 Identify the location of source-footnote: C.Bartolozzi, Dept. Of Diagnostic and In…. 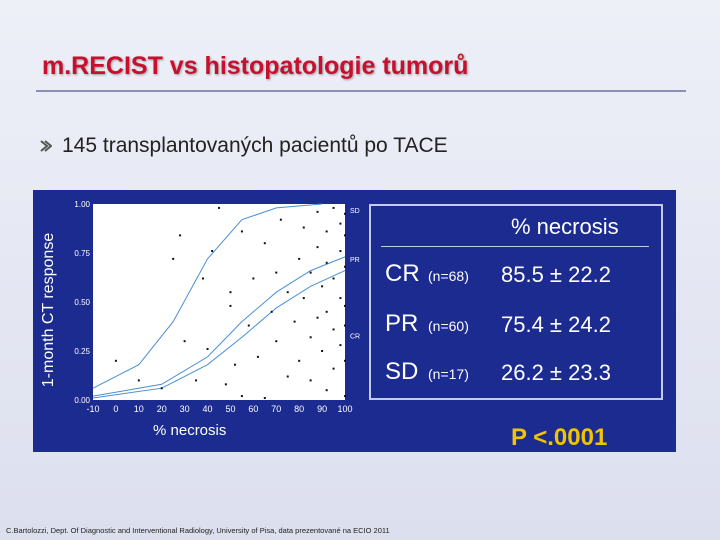
(198, 530).